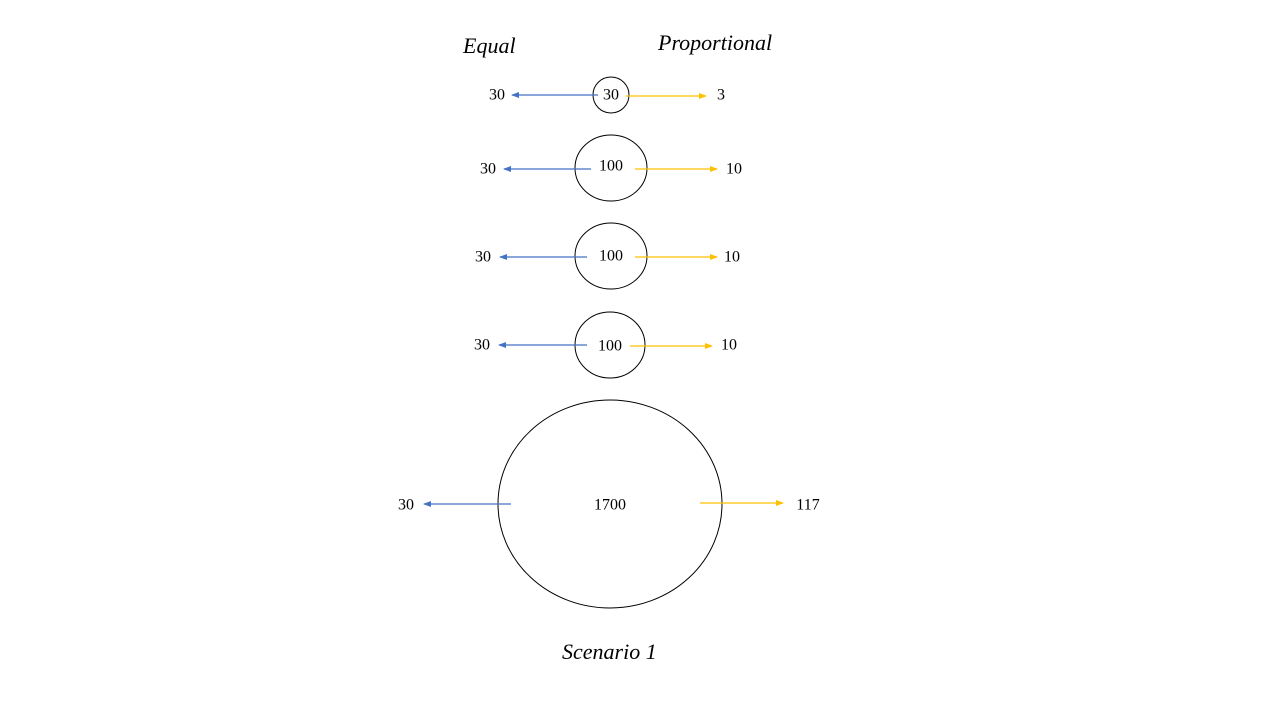  Describe the element at coordinates (721, 95) in the screenshot. I see `proportional-share-label: 3` at that location.